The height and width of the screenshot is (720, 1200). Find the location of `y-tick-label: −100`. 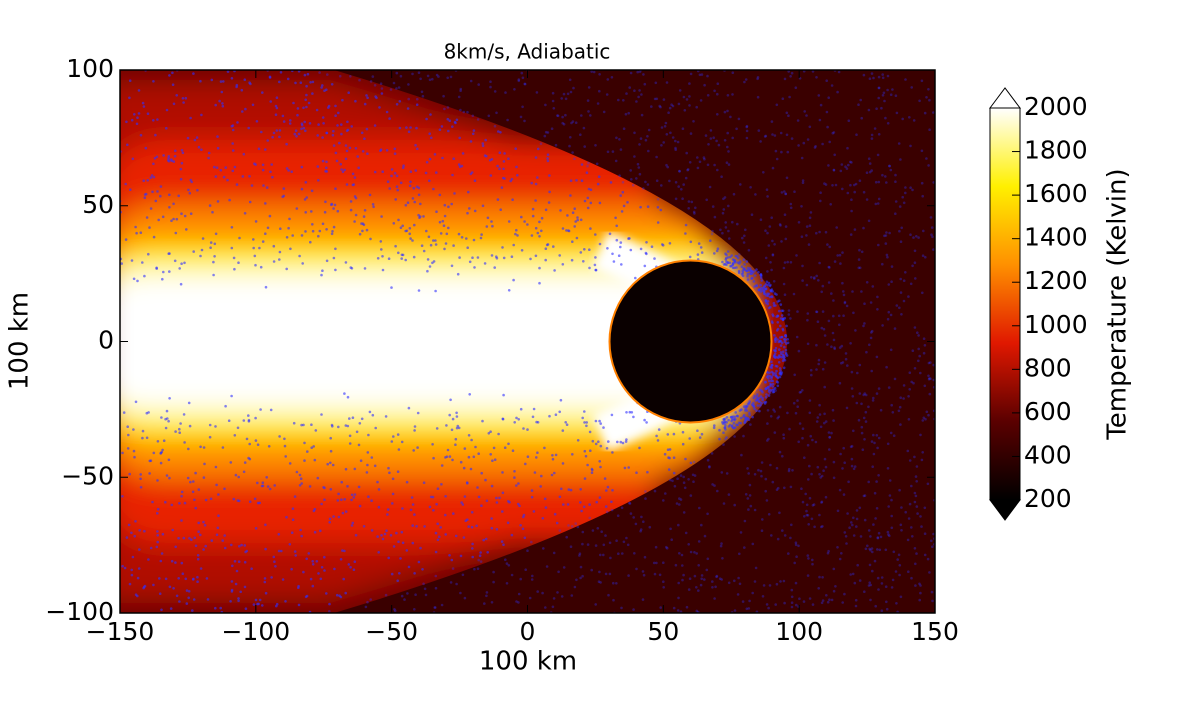

y-tick-label: −100 is located at coordinates (79, 611).